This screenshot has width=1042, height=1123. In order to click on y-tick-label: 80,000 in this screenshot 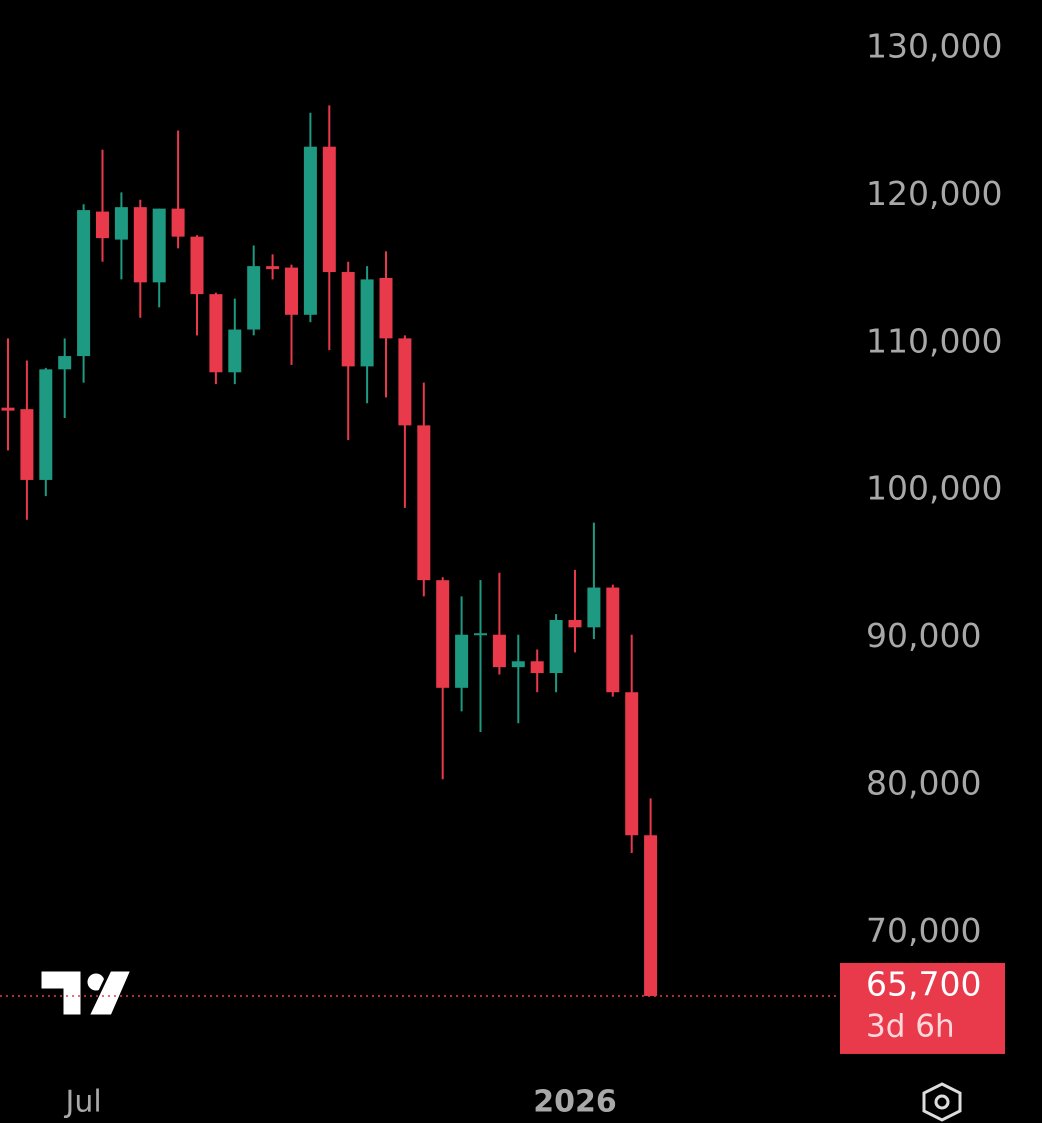, I will do `click(923, 783)`.